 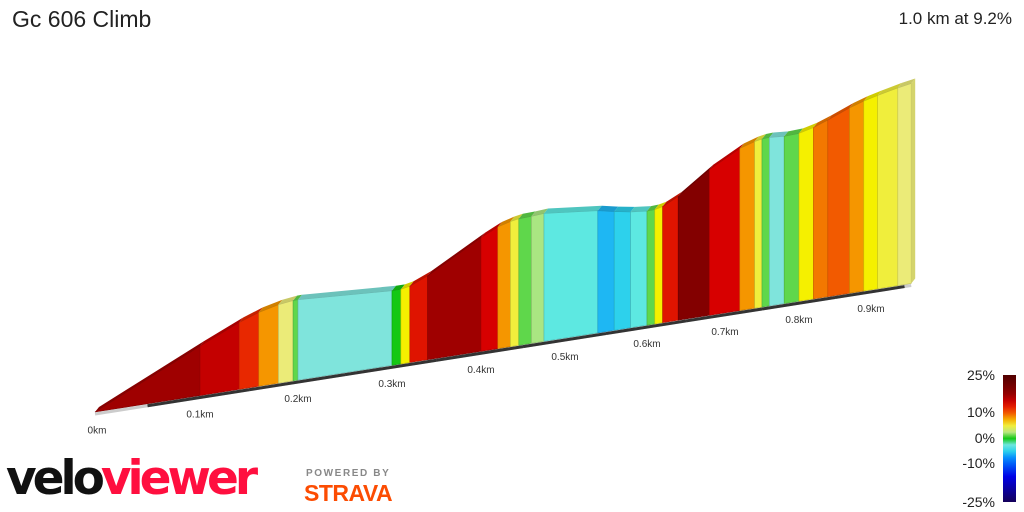 What do you see at coordinates (870, 309) in the screenshot?
I see `x-tick-label: 0.9km` at bounding box center [870, 309].